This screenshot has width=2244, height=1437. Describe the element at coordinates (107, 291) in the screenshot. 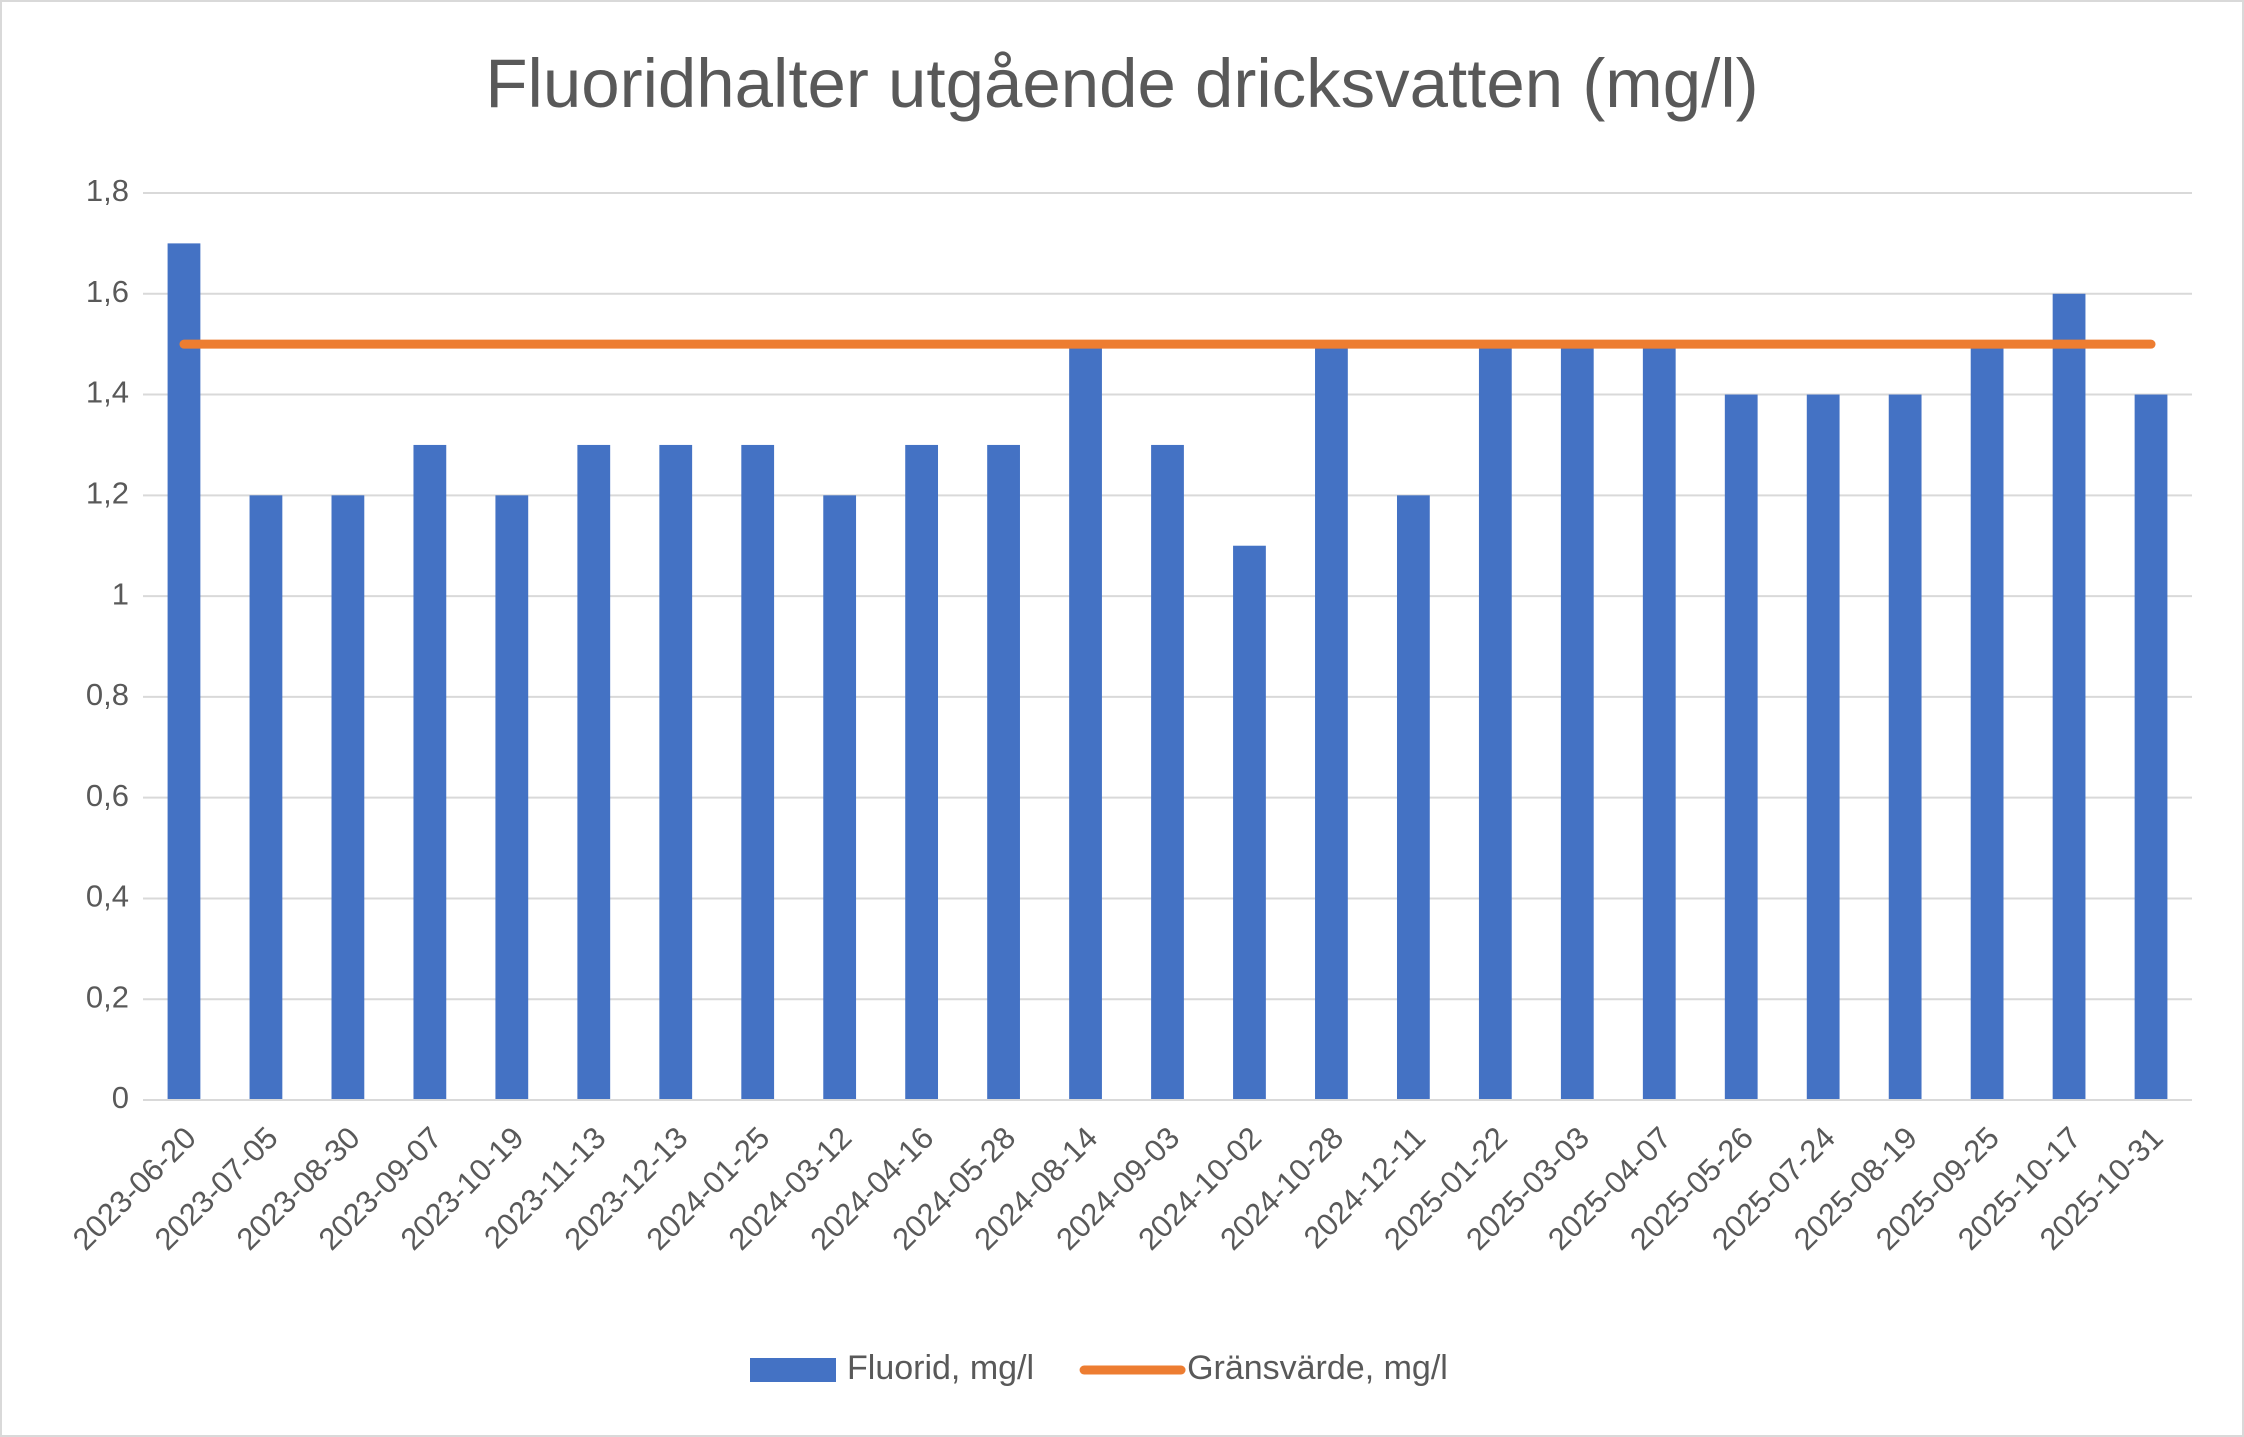

I see `y-tick-label: 1,6` at that location.